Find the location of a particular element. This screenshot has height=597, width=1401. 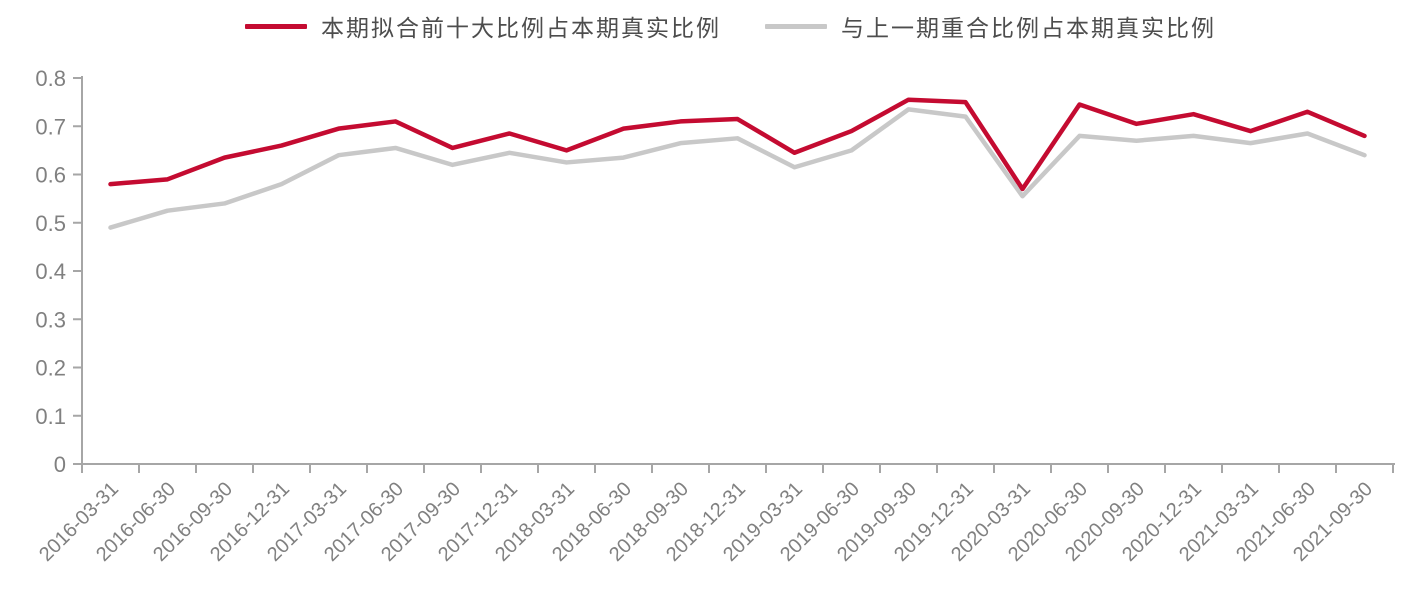

y-tick-label: 0.4 is located at coordinates (50, 271).